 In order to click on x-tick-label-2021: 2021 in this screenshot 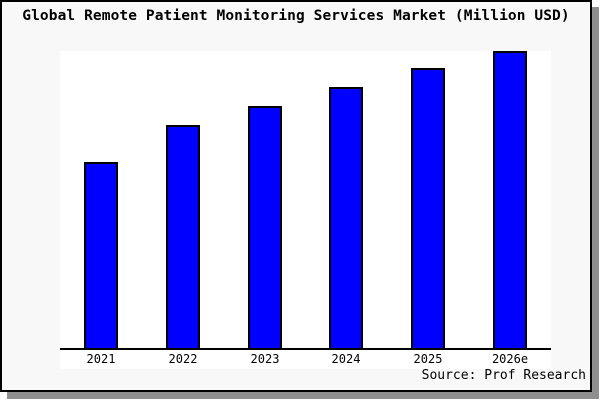, I will do `click(101, 359)`.